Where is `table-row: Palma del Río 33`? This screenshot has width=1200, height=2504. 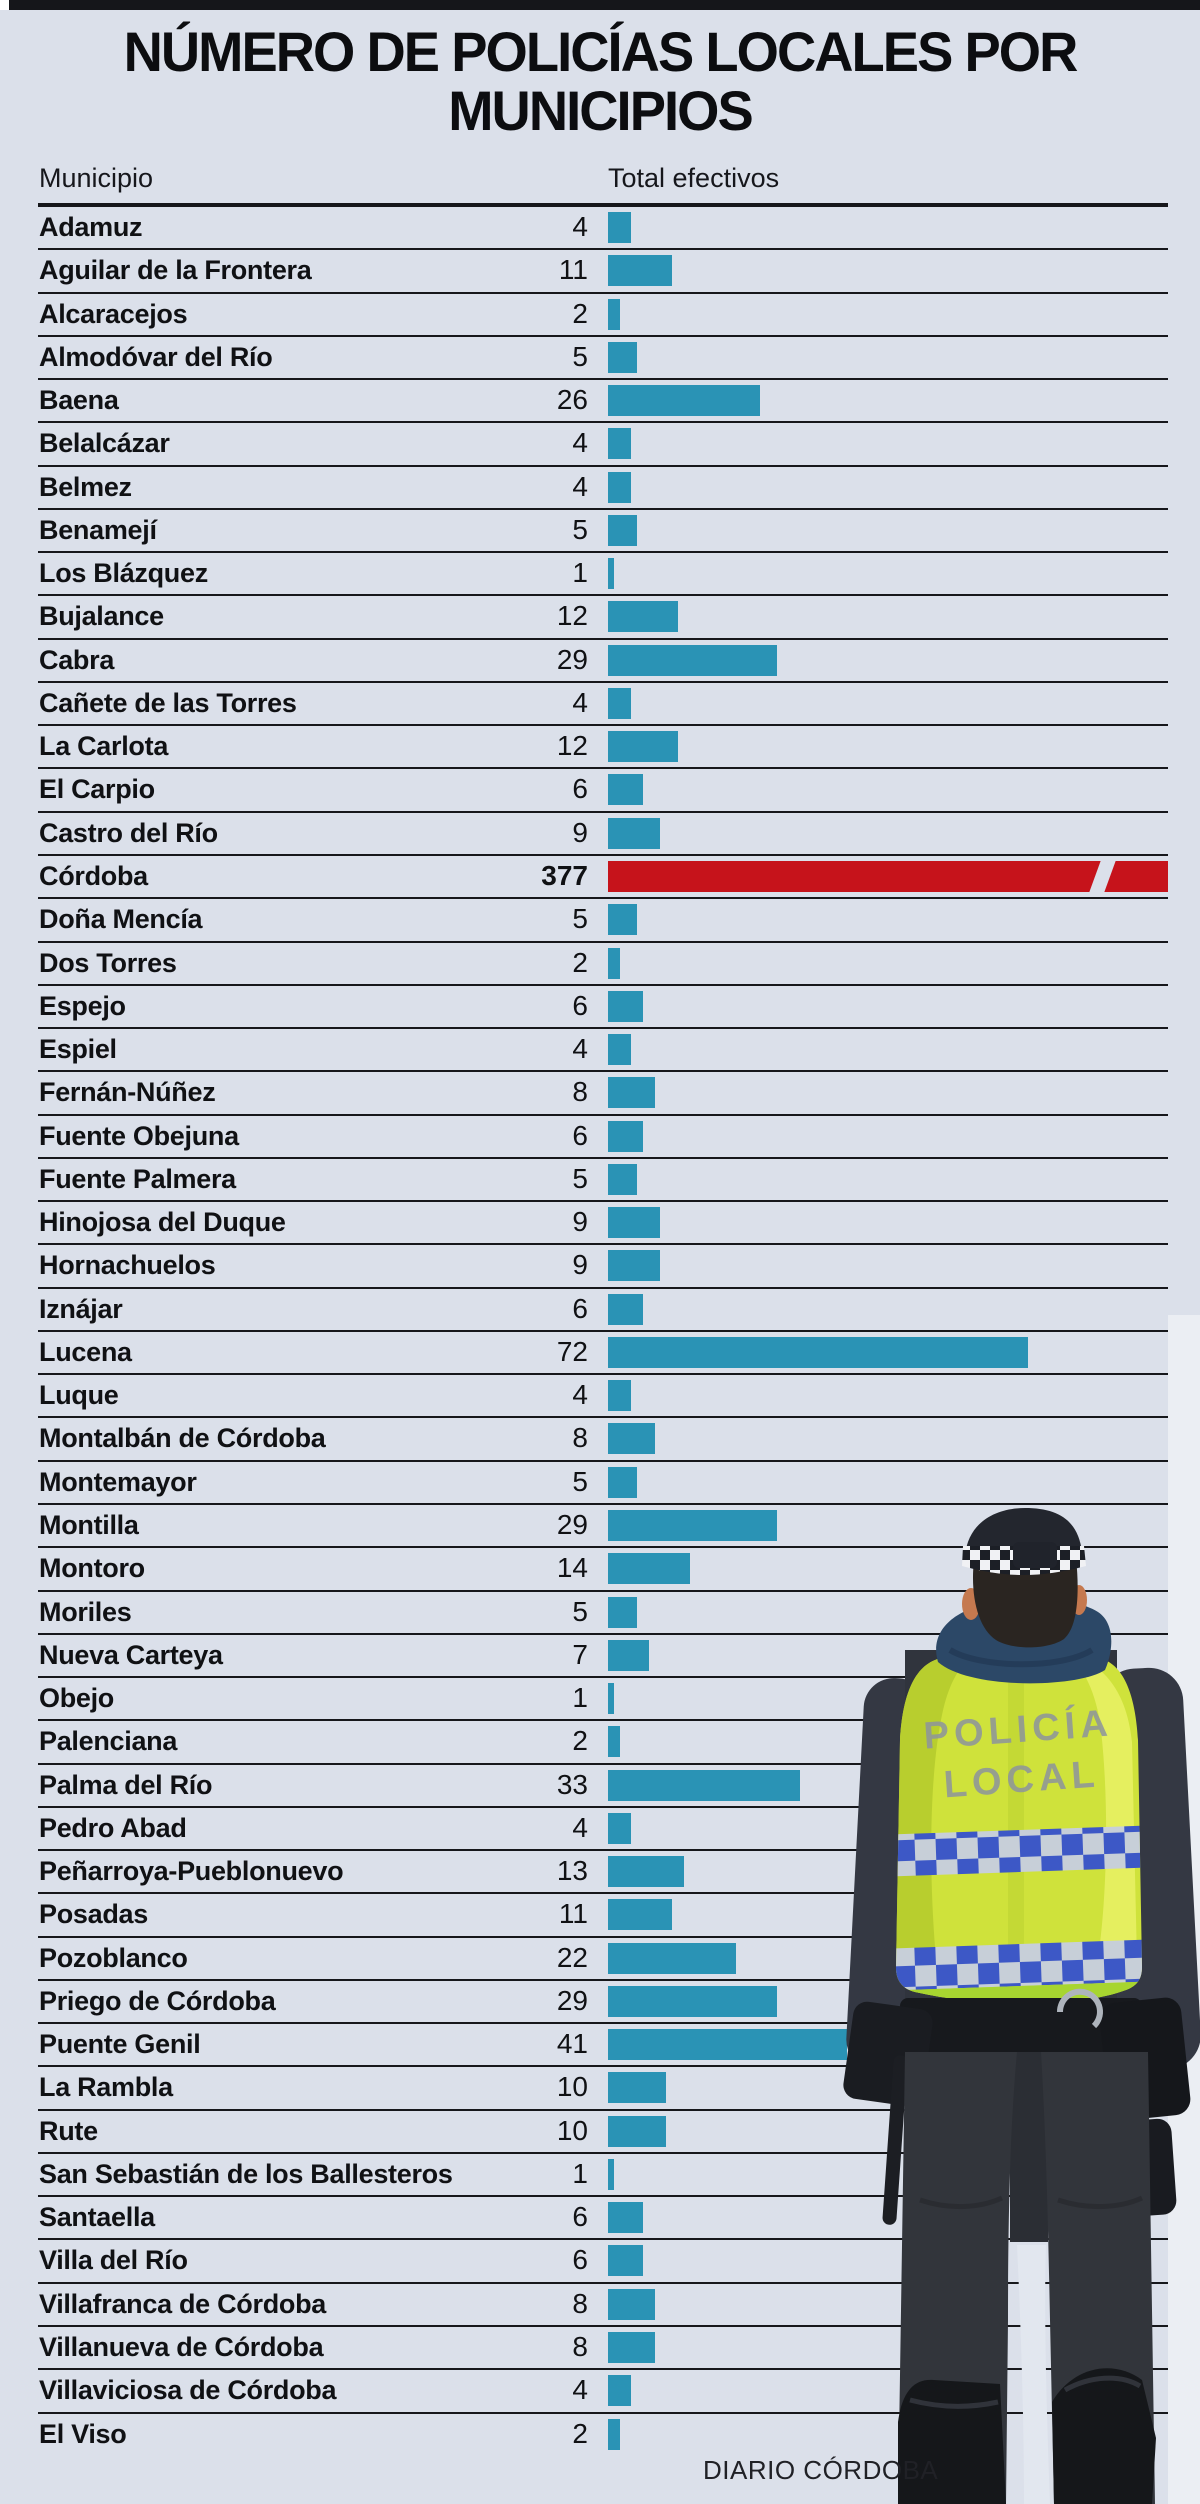 table-row: Palma del Río 33 is located at coordinates (603, 1786).